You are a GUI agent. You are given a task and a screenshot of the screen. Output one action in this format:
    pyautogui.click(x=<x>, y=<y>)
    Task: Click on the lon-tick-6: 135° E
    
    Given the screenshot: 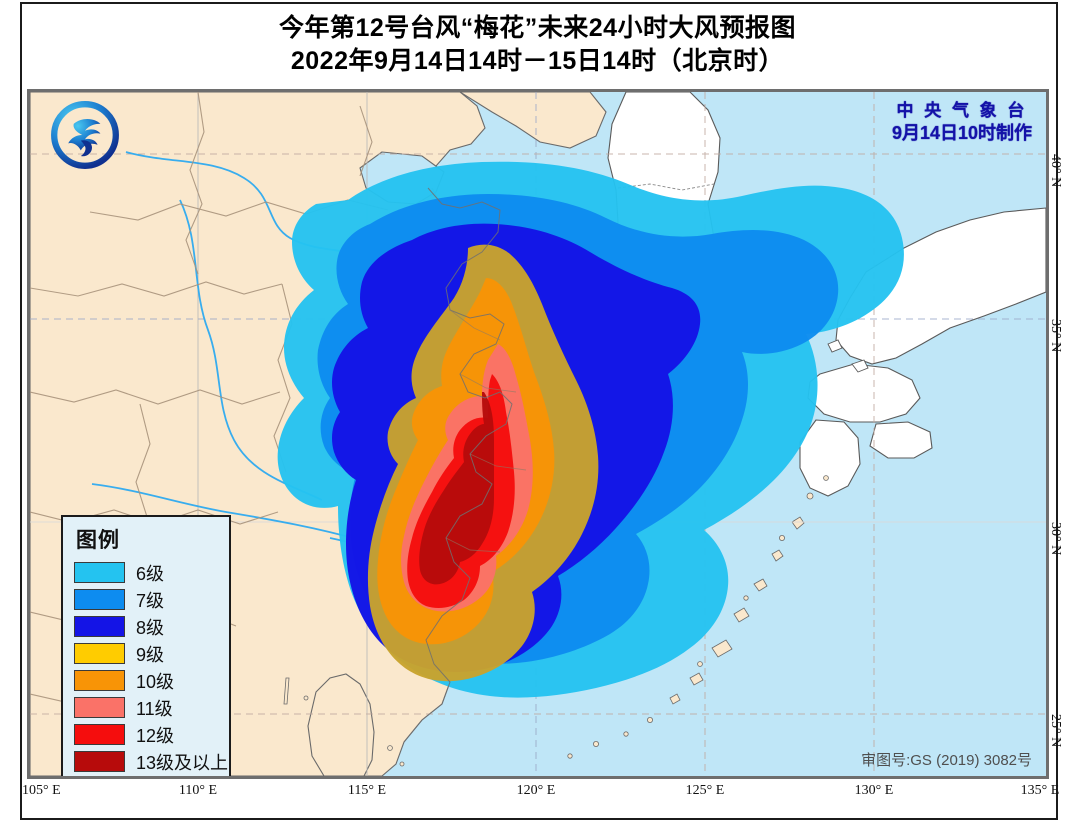 What is the action you would take?
    pyautogui.click(x=1040, y=790)
    